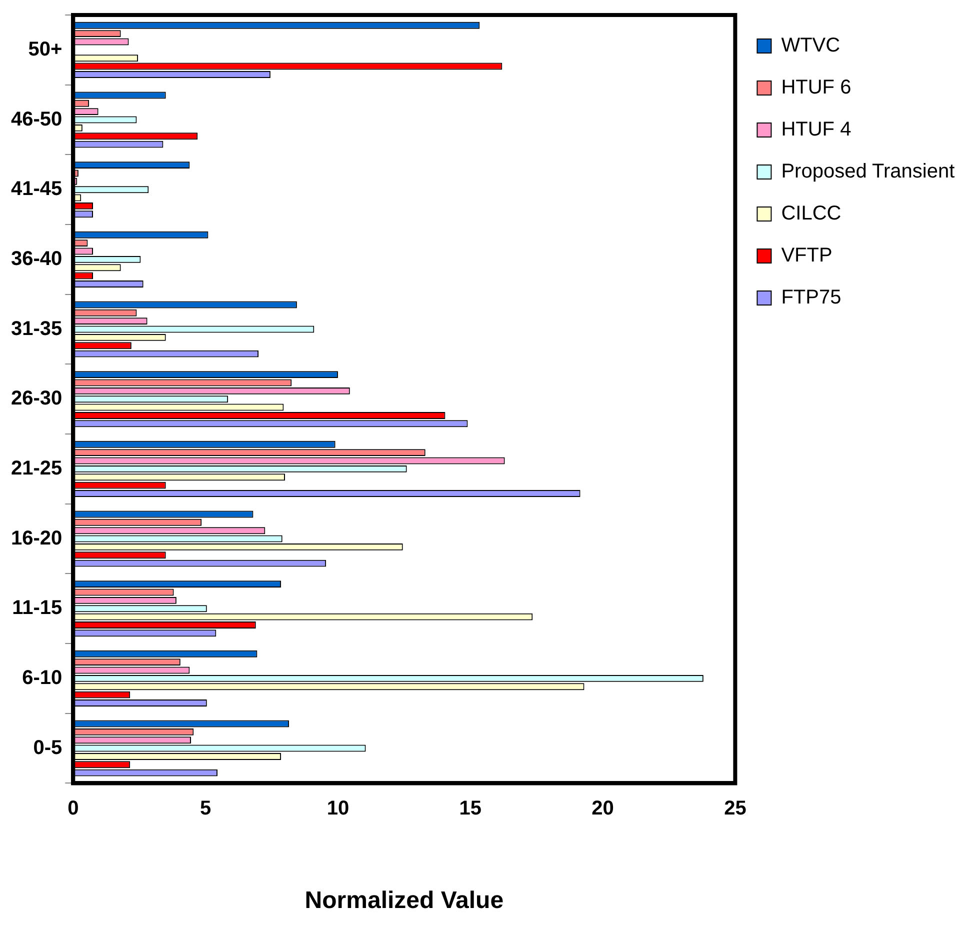 This screenshot has width=977, height=940. Describe the element at coordinates (735, 809) in the screenshot. I see `x-tick-label: 25` at that location.